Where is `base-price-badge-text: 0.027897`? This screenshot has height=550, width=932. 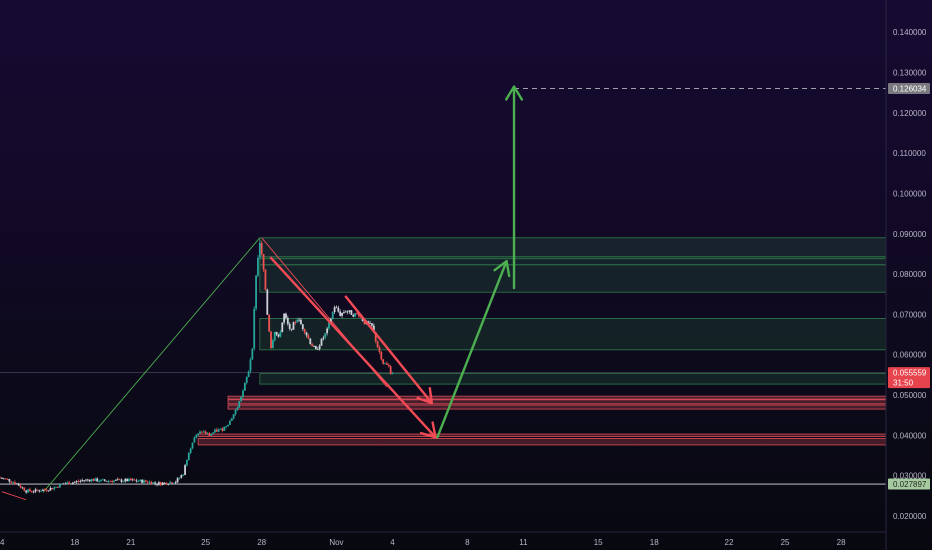 base-price-badge-text: 0.027897 is located at coordinates (910, 484).